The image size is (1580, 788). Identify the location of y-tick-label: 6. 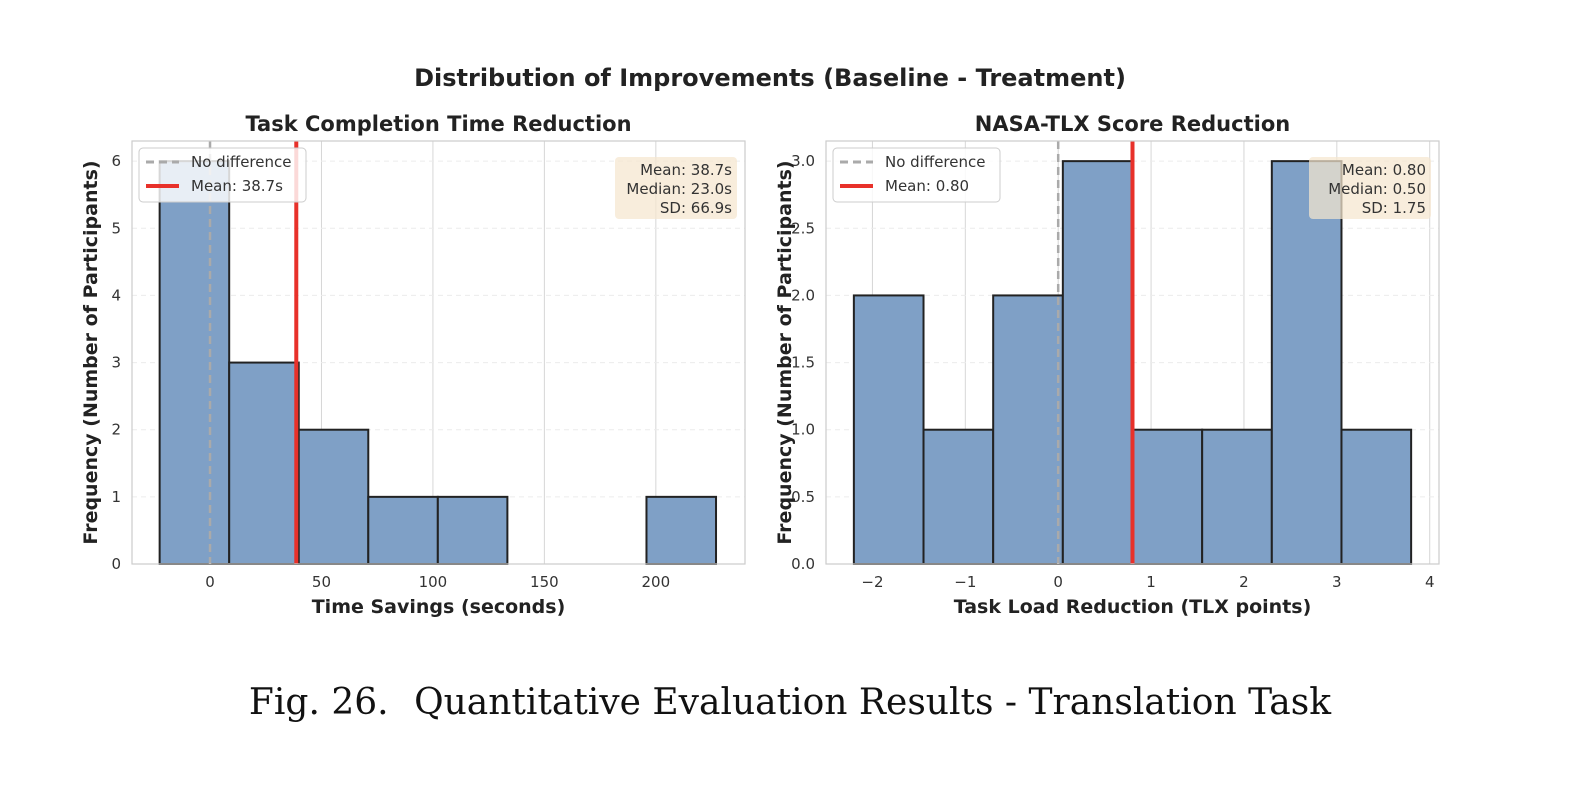
(116, 161).